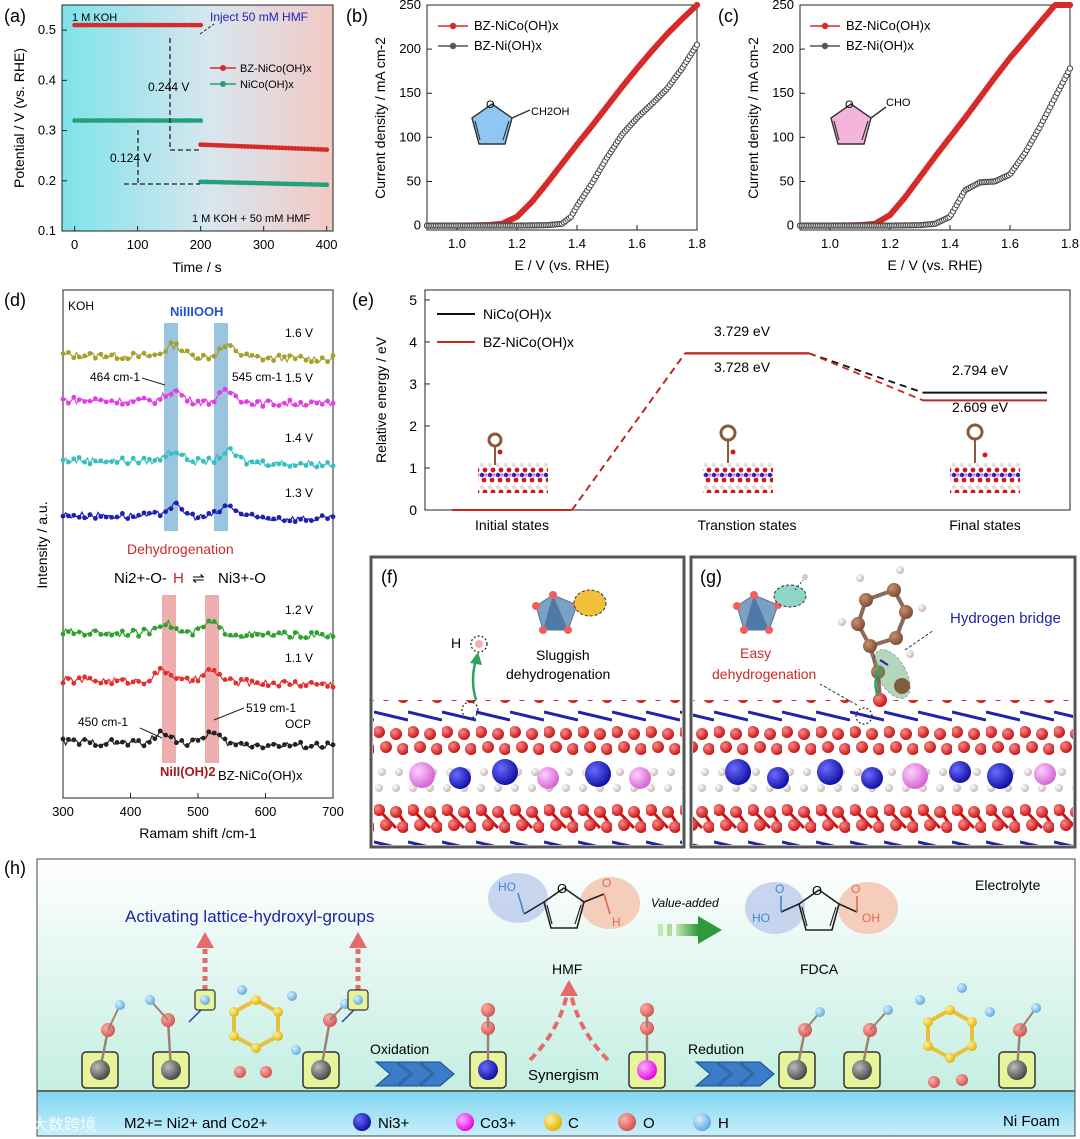 The height and width of the screenshot is (1139, 1080). What do you see at coordinates (190, 578) in the screenshot?
I see `panel-d-equation: Ni2+-O- H ⇌ Ni3+-O` at bounding box center [190, 578].